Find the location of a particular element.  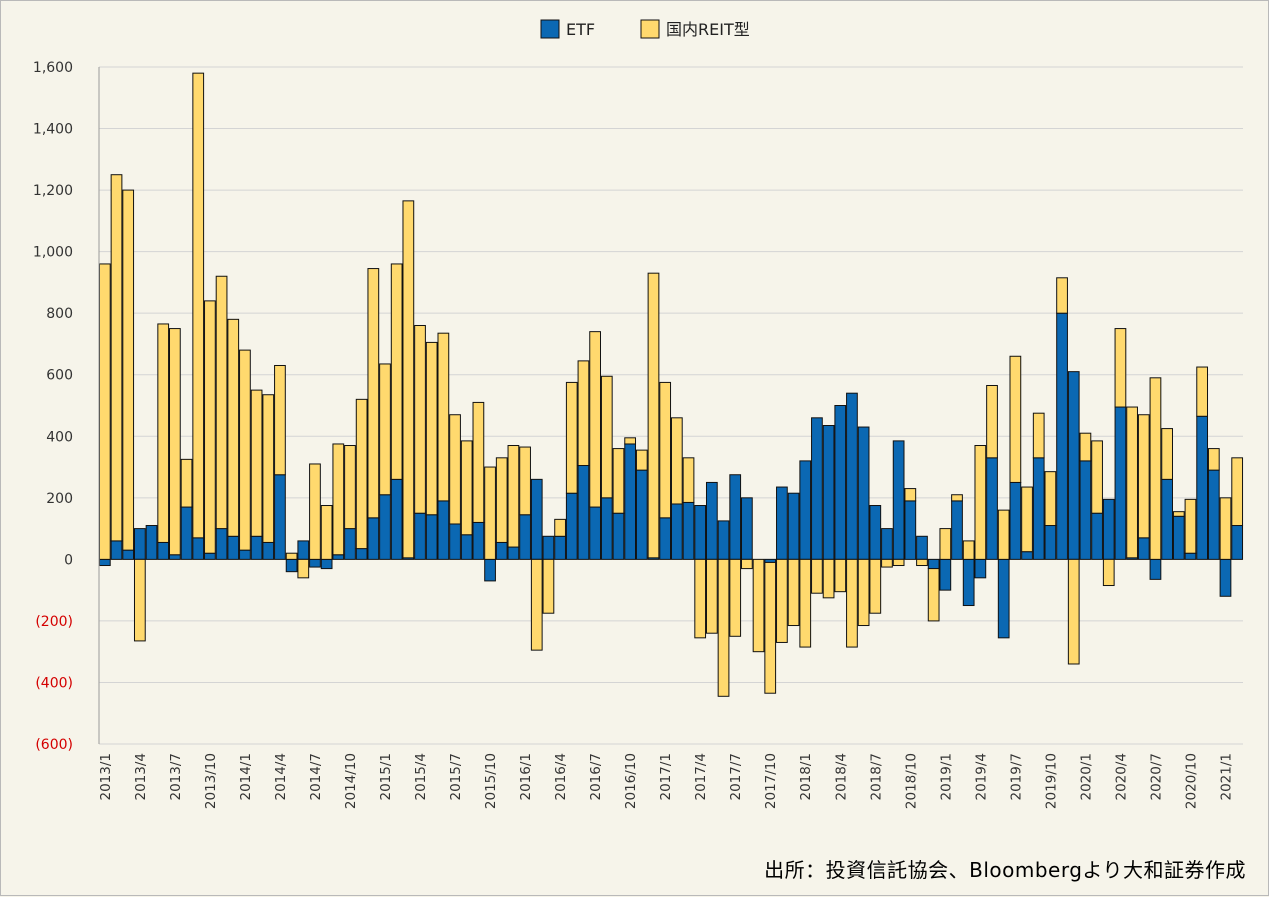

x-tick-label: 2015/4 is located at coordinates (421, 777).